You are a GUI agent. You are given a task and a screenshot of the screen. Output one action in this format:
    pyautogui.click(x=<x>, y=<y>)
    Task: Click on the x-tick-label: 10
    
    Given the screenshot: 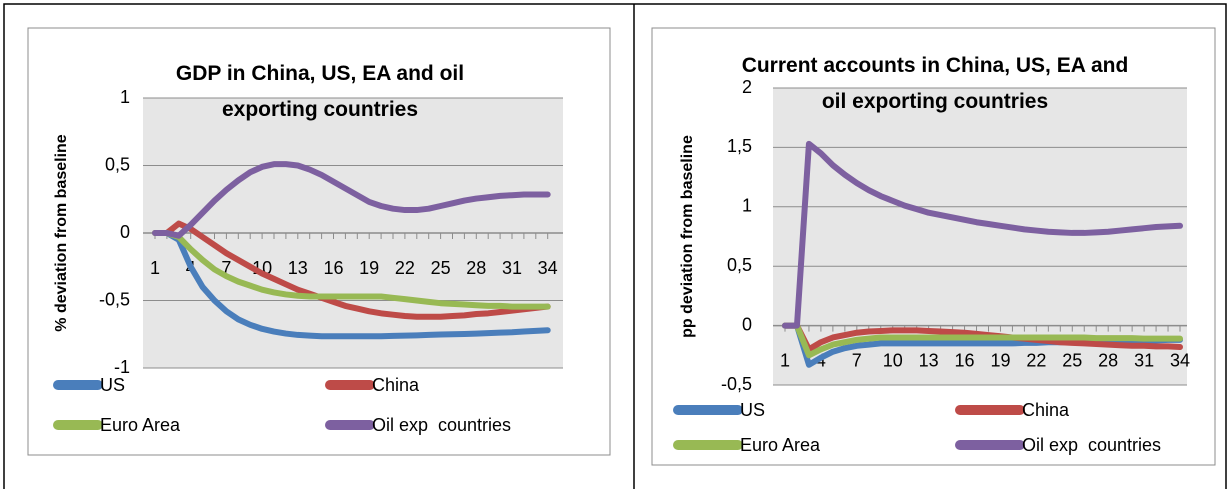 What is the action you would take?
    pyautogui.click(x=893, y=360)
    